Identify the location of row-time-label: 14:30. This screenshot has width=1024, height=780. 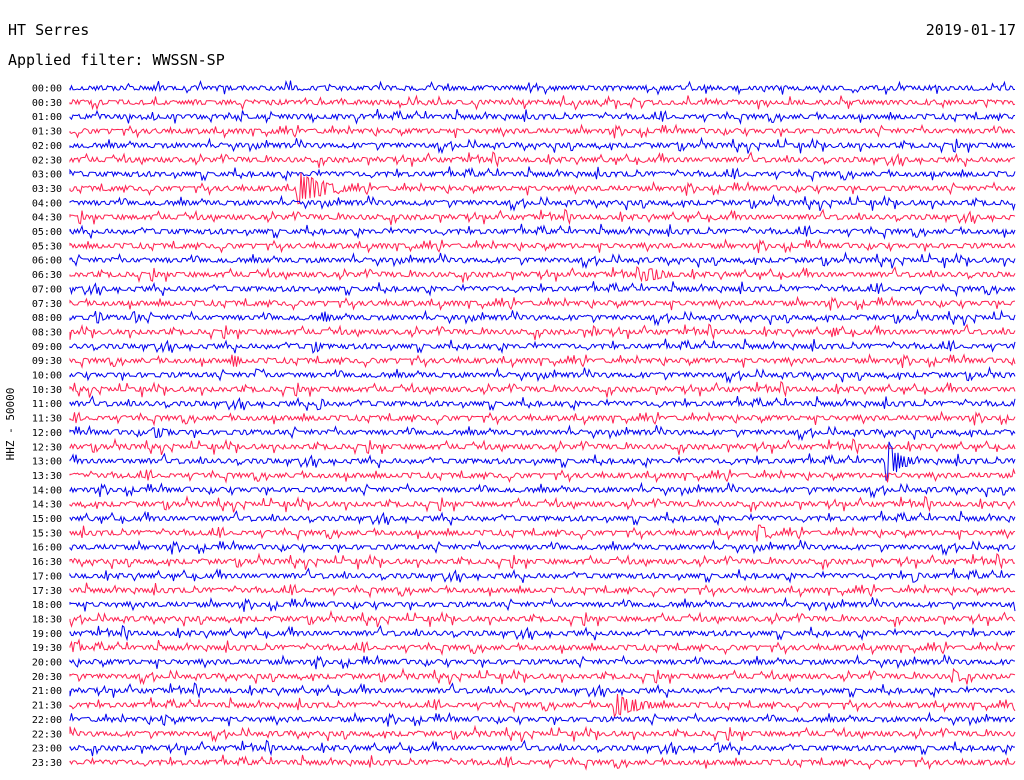
(47, 505).